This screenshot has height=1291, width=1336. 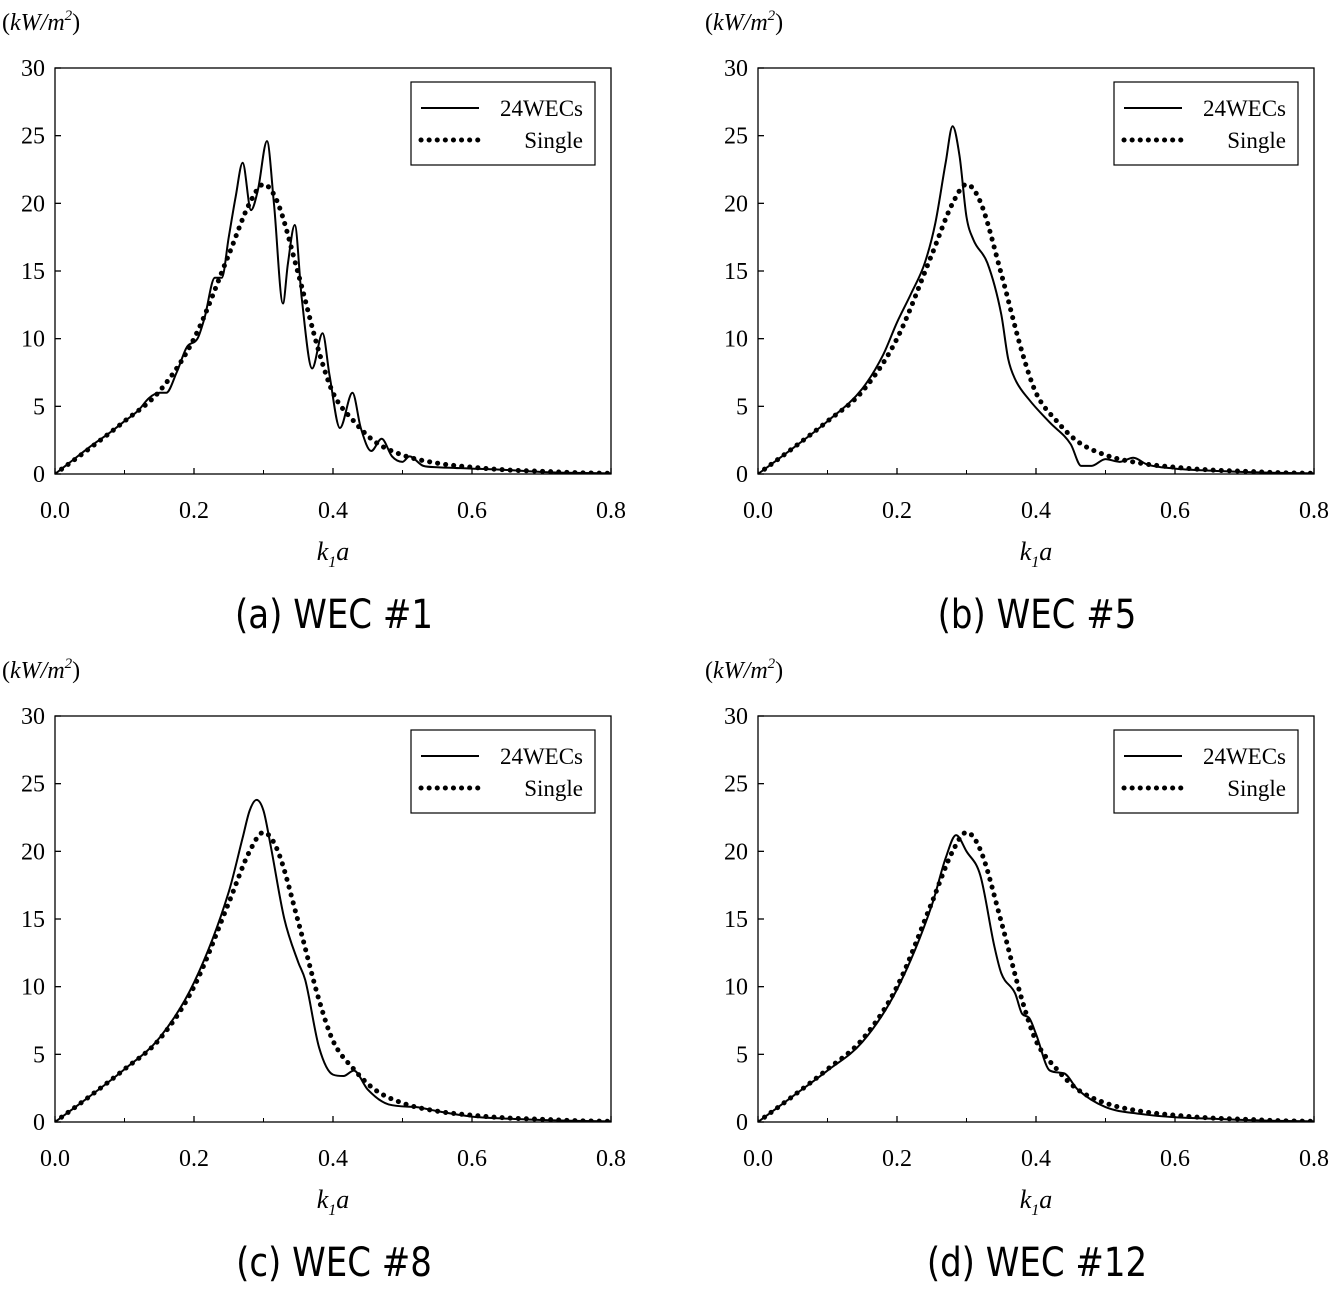 I want to click on y-tick-label-d: 5, so click(x=742, y=1055).